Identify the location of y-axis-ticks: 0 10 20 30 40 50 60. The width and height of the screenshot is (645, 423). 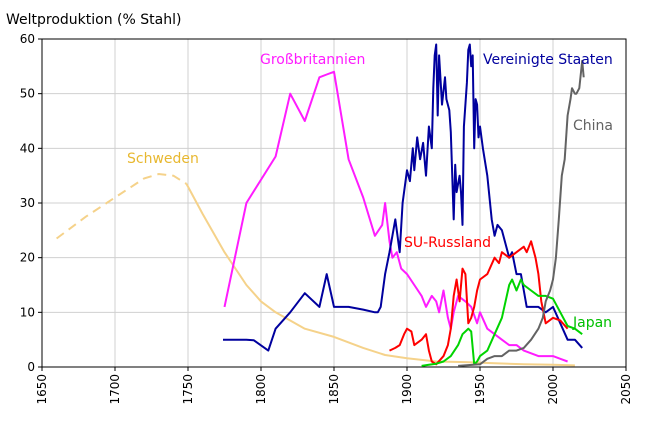
(31, 203).